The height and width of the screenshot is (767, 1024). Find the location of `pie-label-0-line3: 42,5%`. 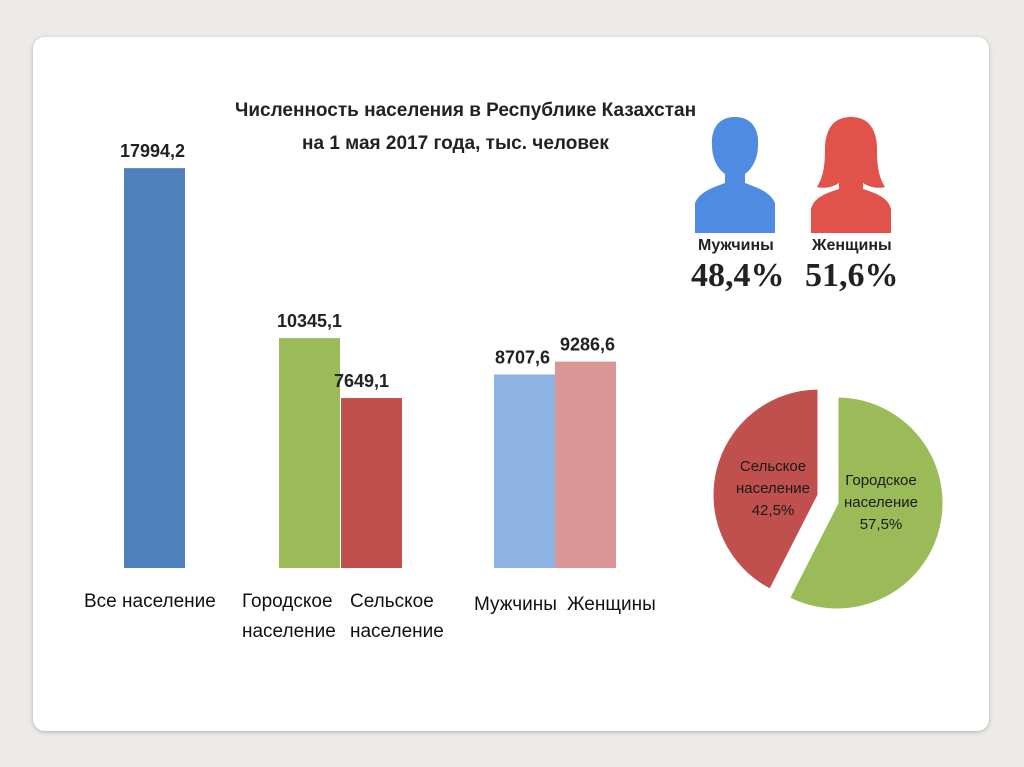

pie-label-0-line3: 42,5% is located at coordinates (773, 510).